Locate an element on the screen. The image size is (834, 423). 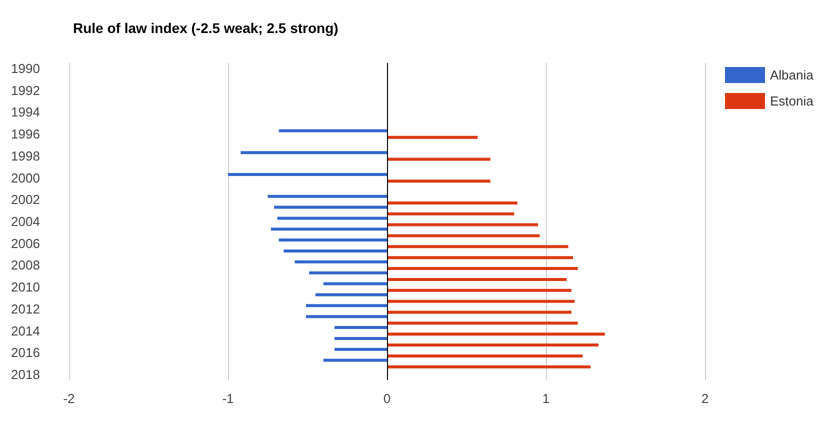
y-tick-label: 2002 is located at coordinates (25, 200).